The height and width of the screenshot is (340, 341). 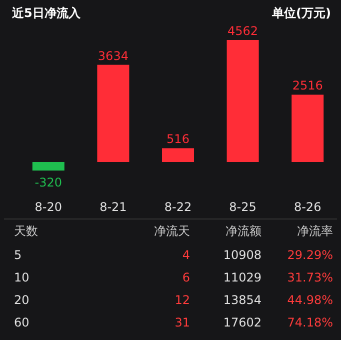 What do you see at coordinates (242, 255) in the screenshot?
I see `text: 10908` at bounding box center [242, 255].